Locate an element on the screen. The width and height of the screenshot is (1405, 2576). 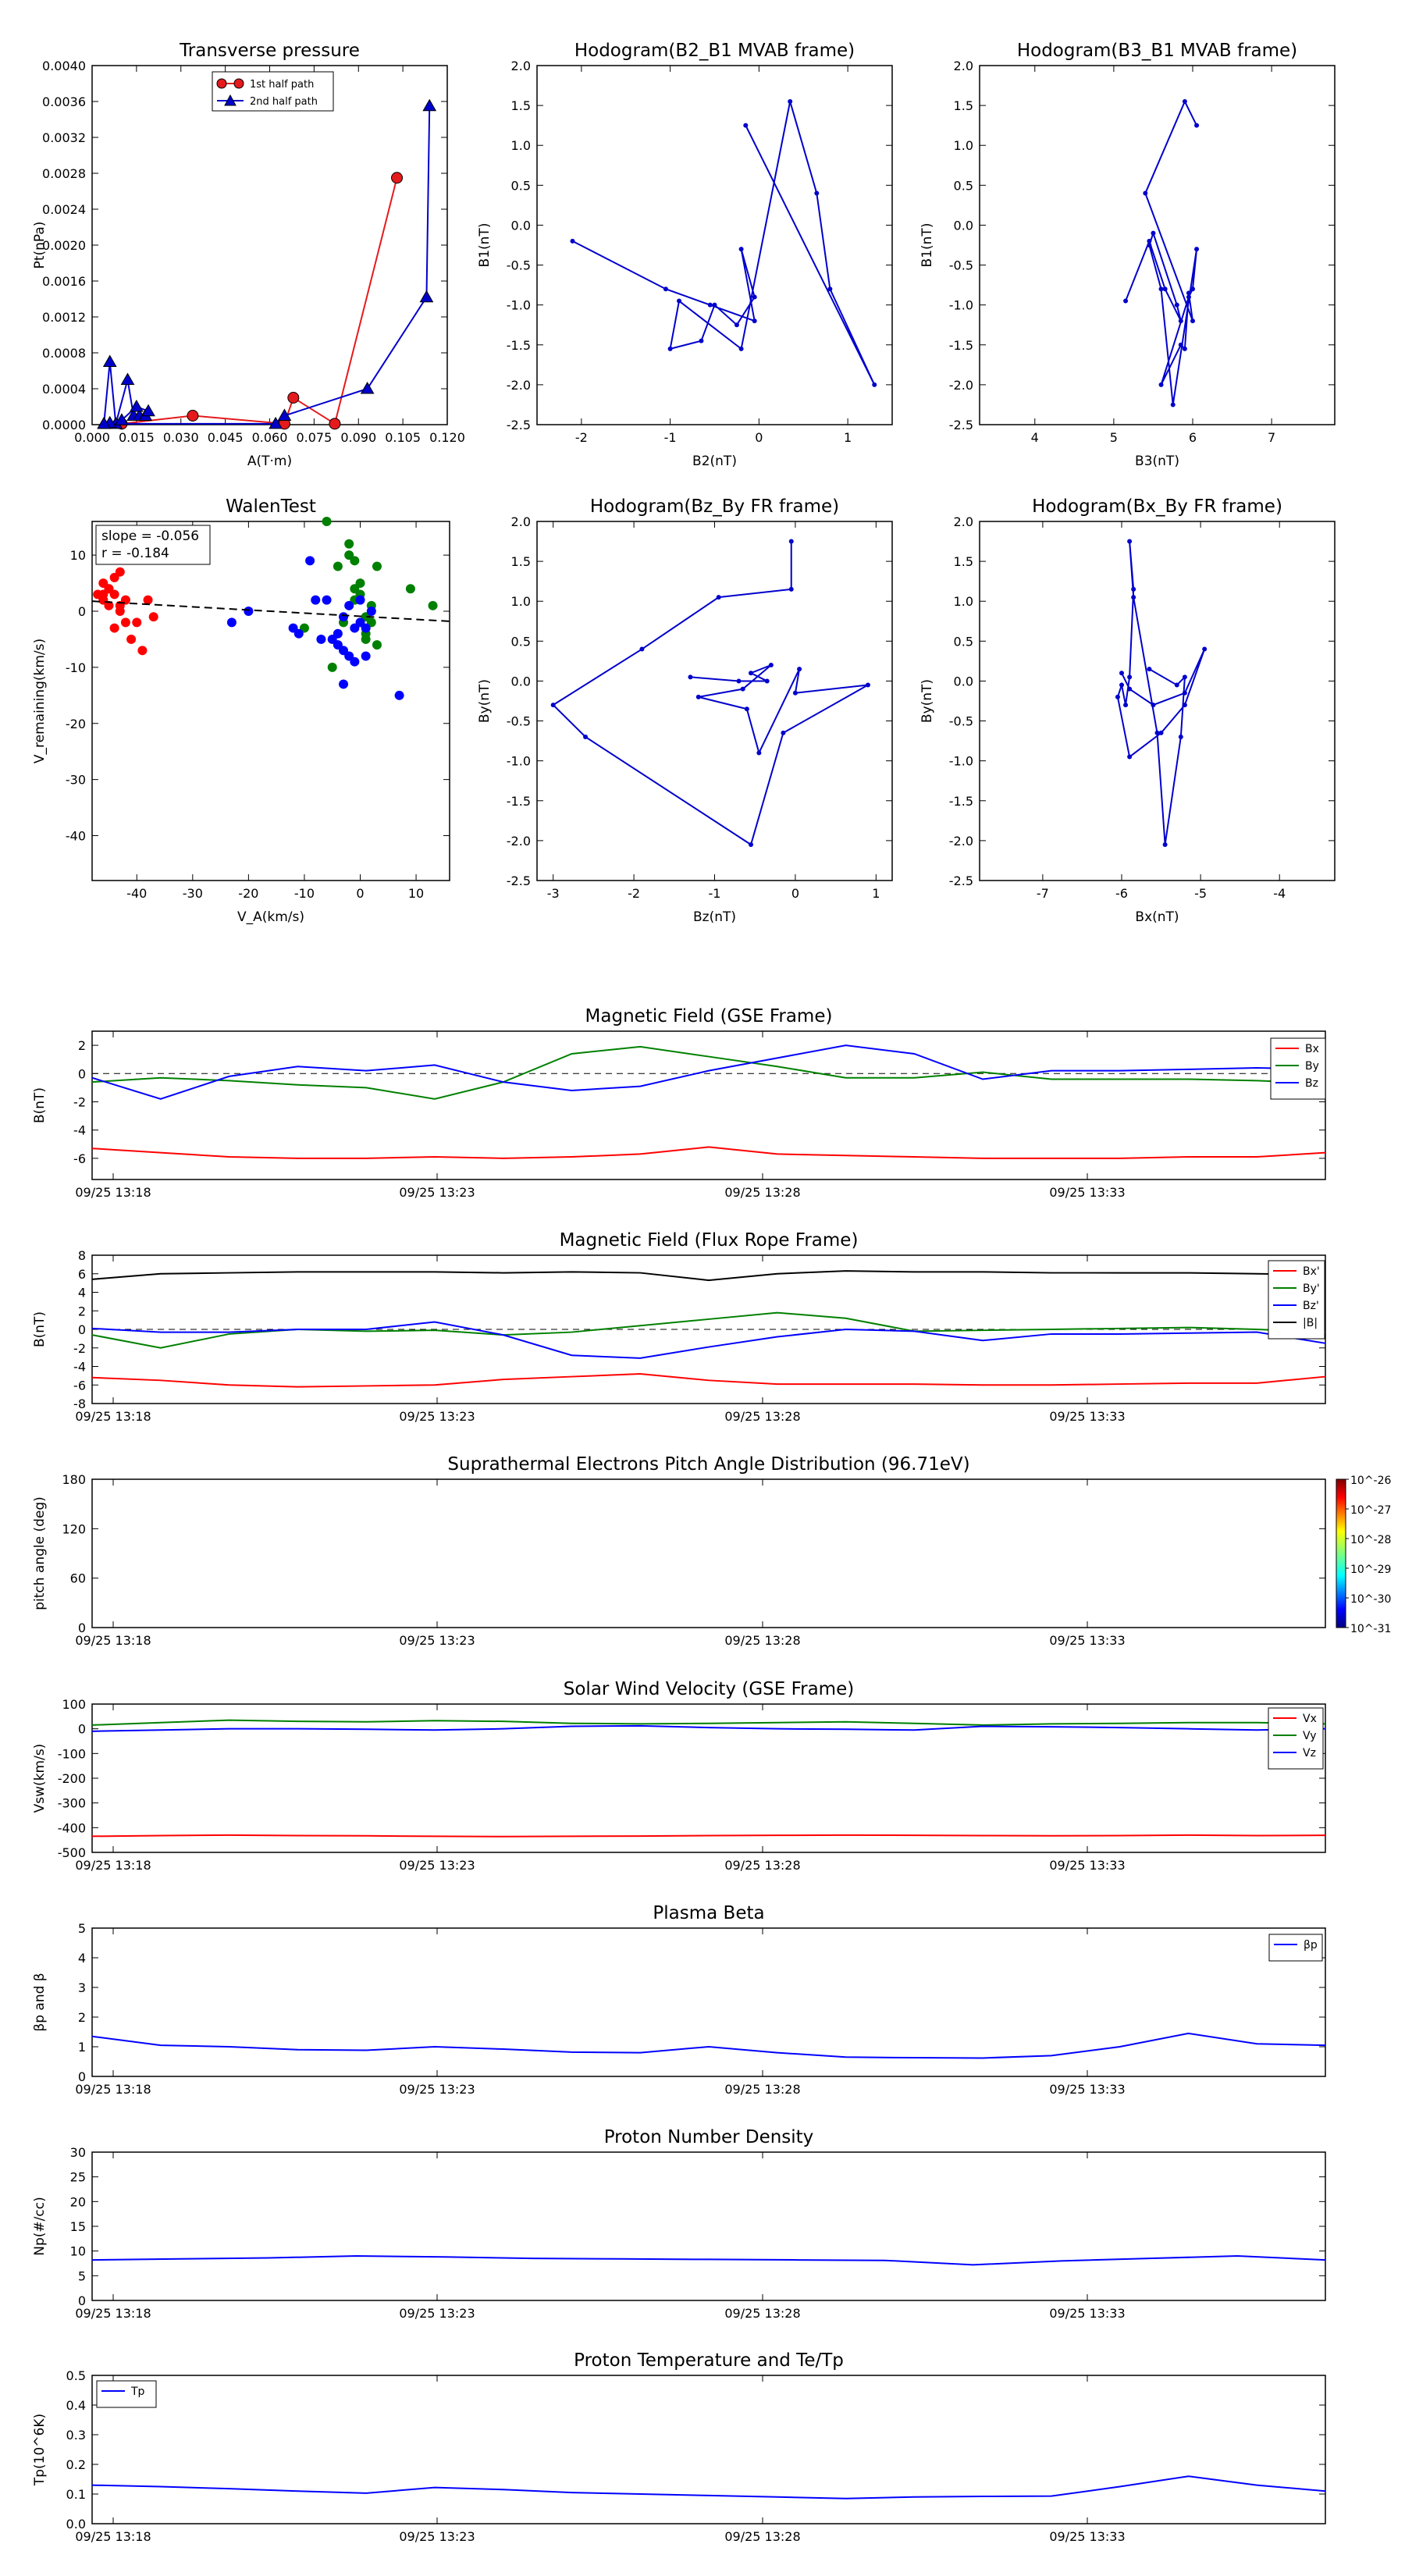
panel-title: Magnetic Field (Flux Rope Frame) is located at coordinates (710, 1240).